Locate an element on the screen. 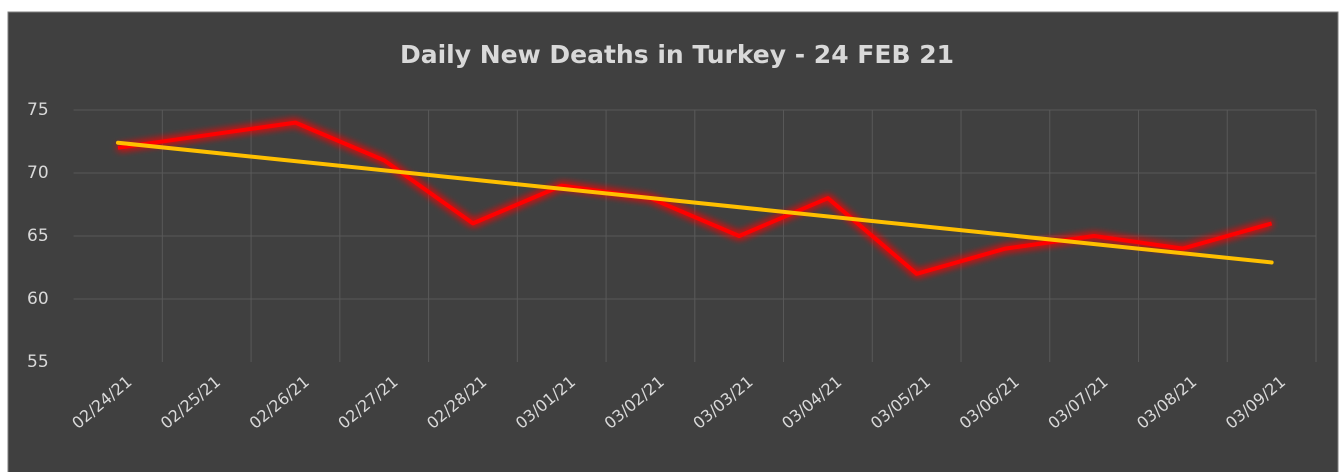  y-tick-label: 55 is located at coordinates (38, 362).